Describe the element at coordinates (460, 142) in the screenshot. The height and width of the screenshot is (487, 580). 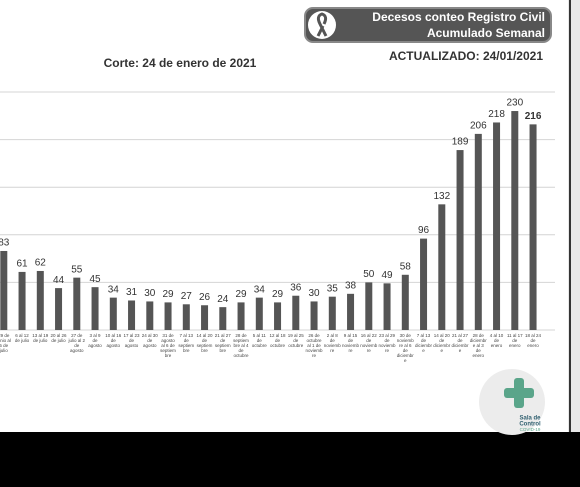
I see `value-label: 189` at that location.